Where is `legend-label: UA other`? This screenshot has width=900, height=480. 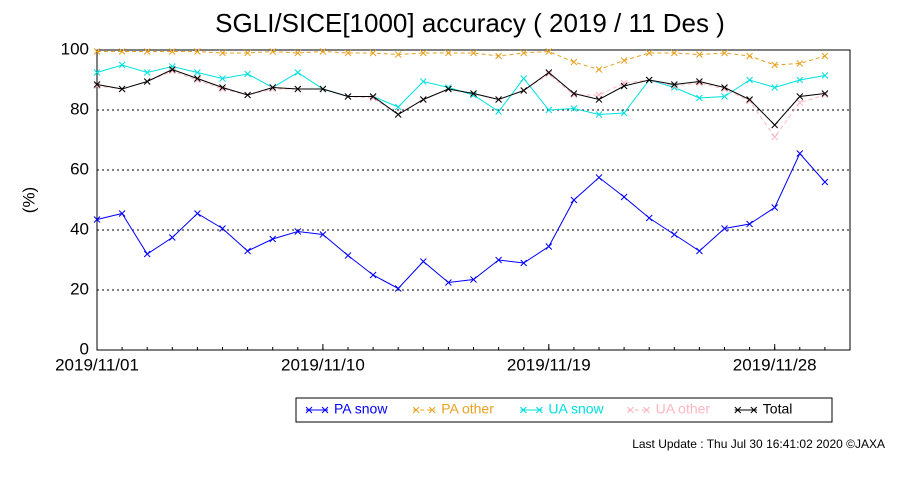 legend-label: UA other is located at coordinates (683, 409).